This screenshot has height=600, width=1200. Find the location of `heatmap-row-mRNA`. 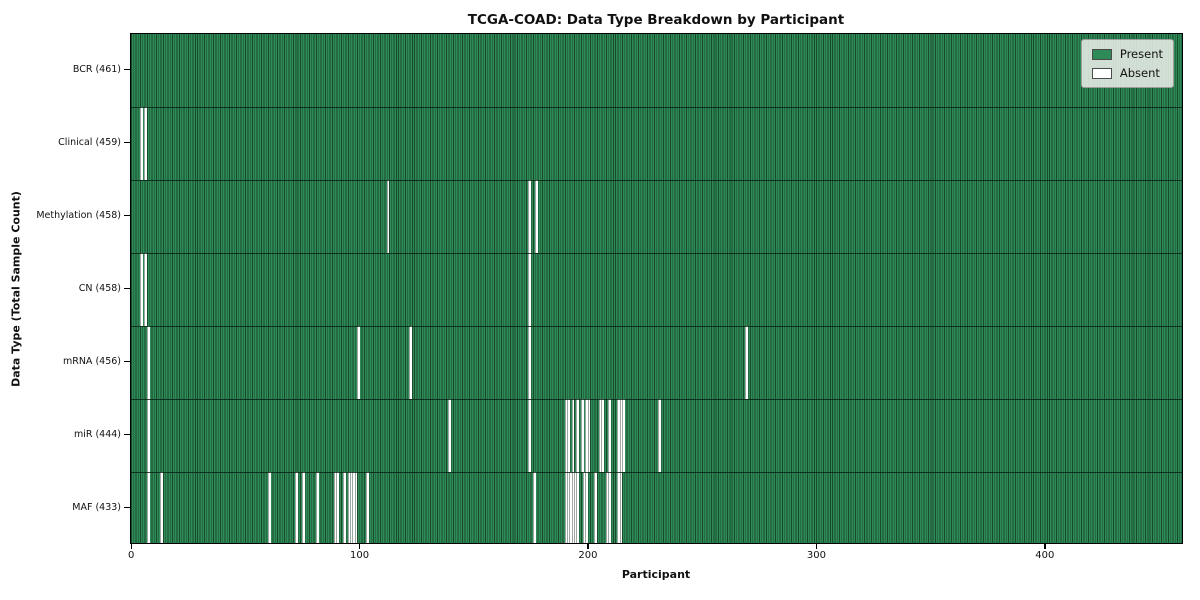

heatmap-row-mRNA is located at coordinates (656, 362).